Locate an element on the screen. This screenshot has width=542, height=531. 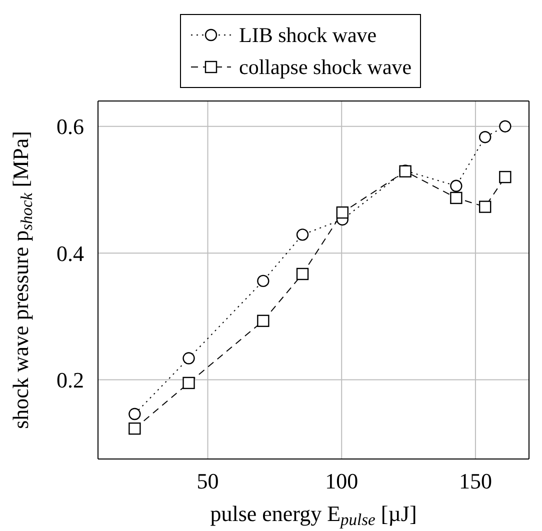
y-tick-label: 0.6 is located at coordinates (70, 127).